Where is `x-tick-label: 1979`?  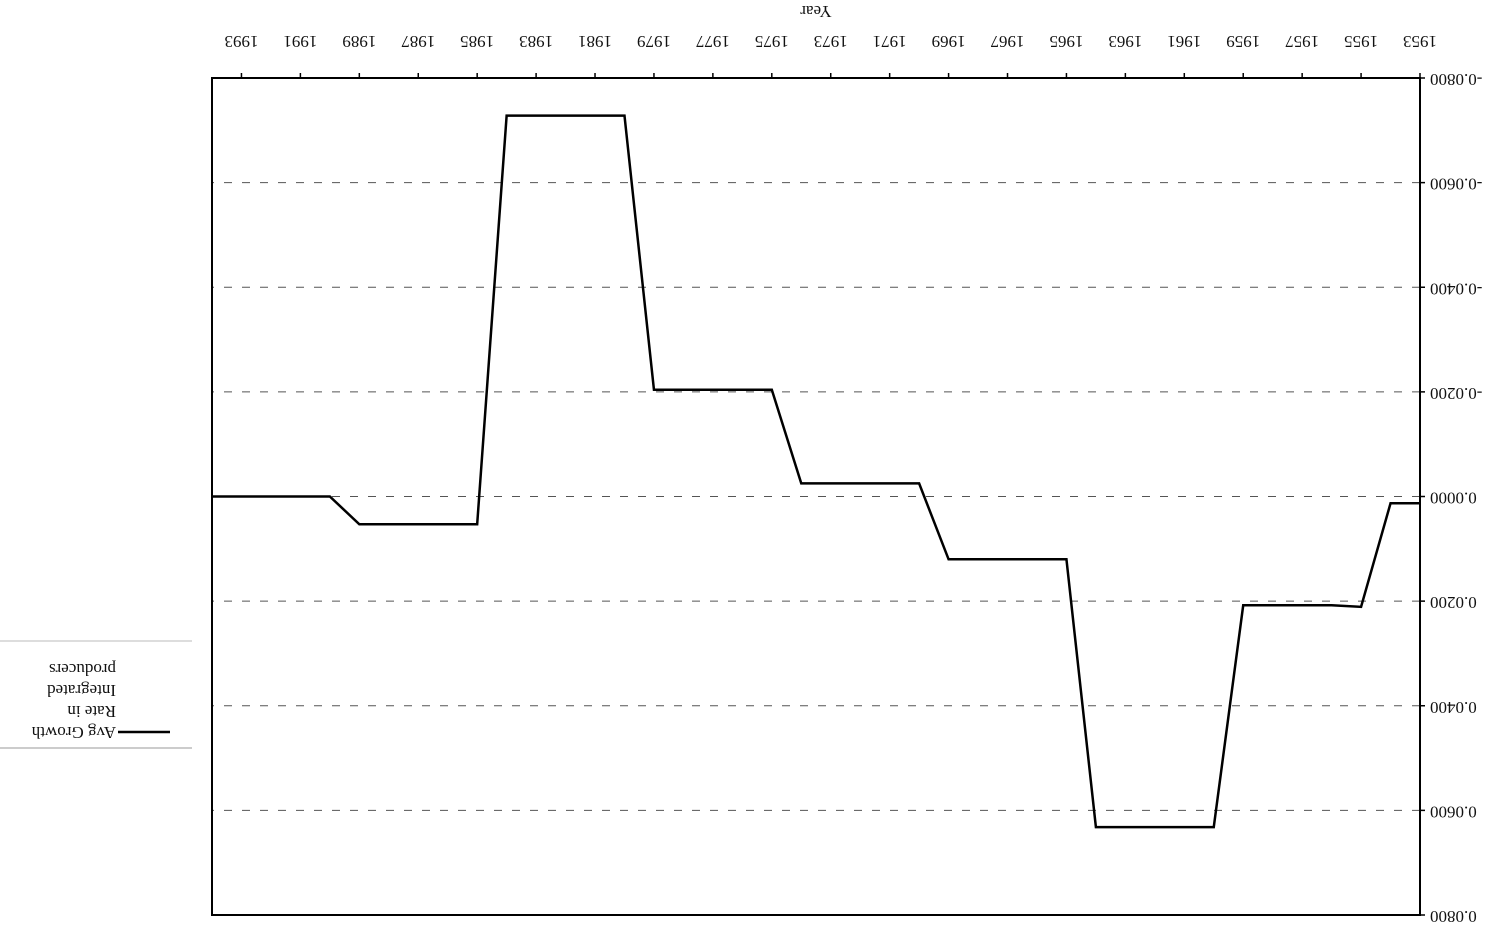 x-tick-label: 1979 is located at coordinates (654, 41).